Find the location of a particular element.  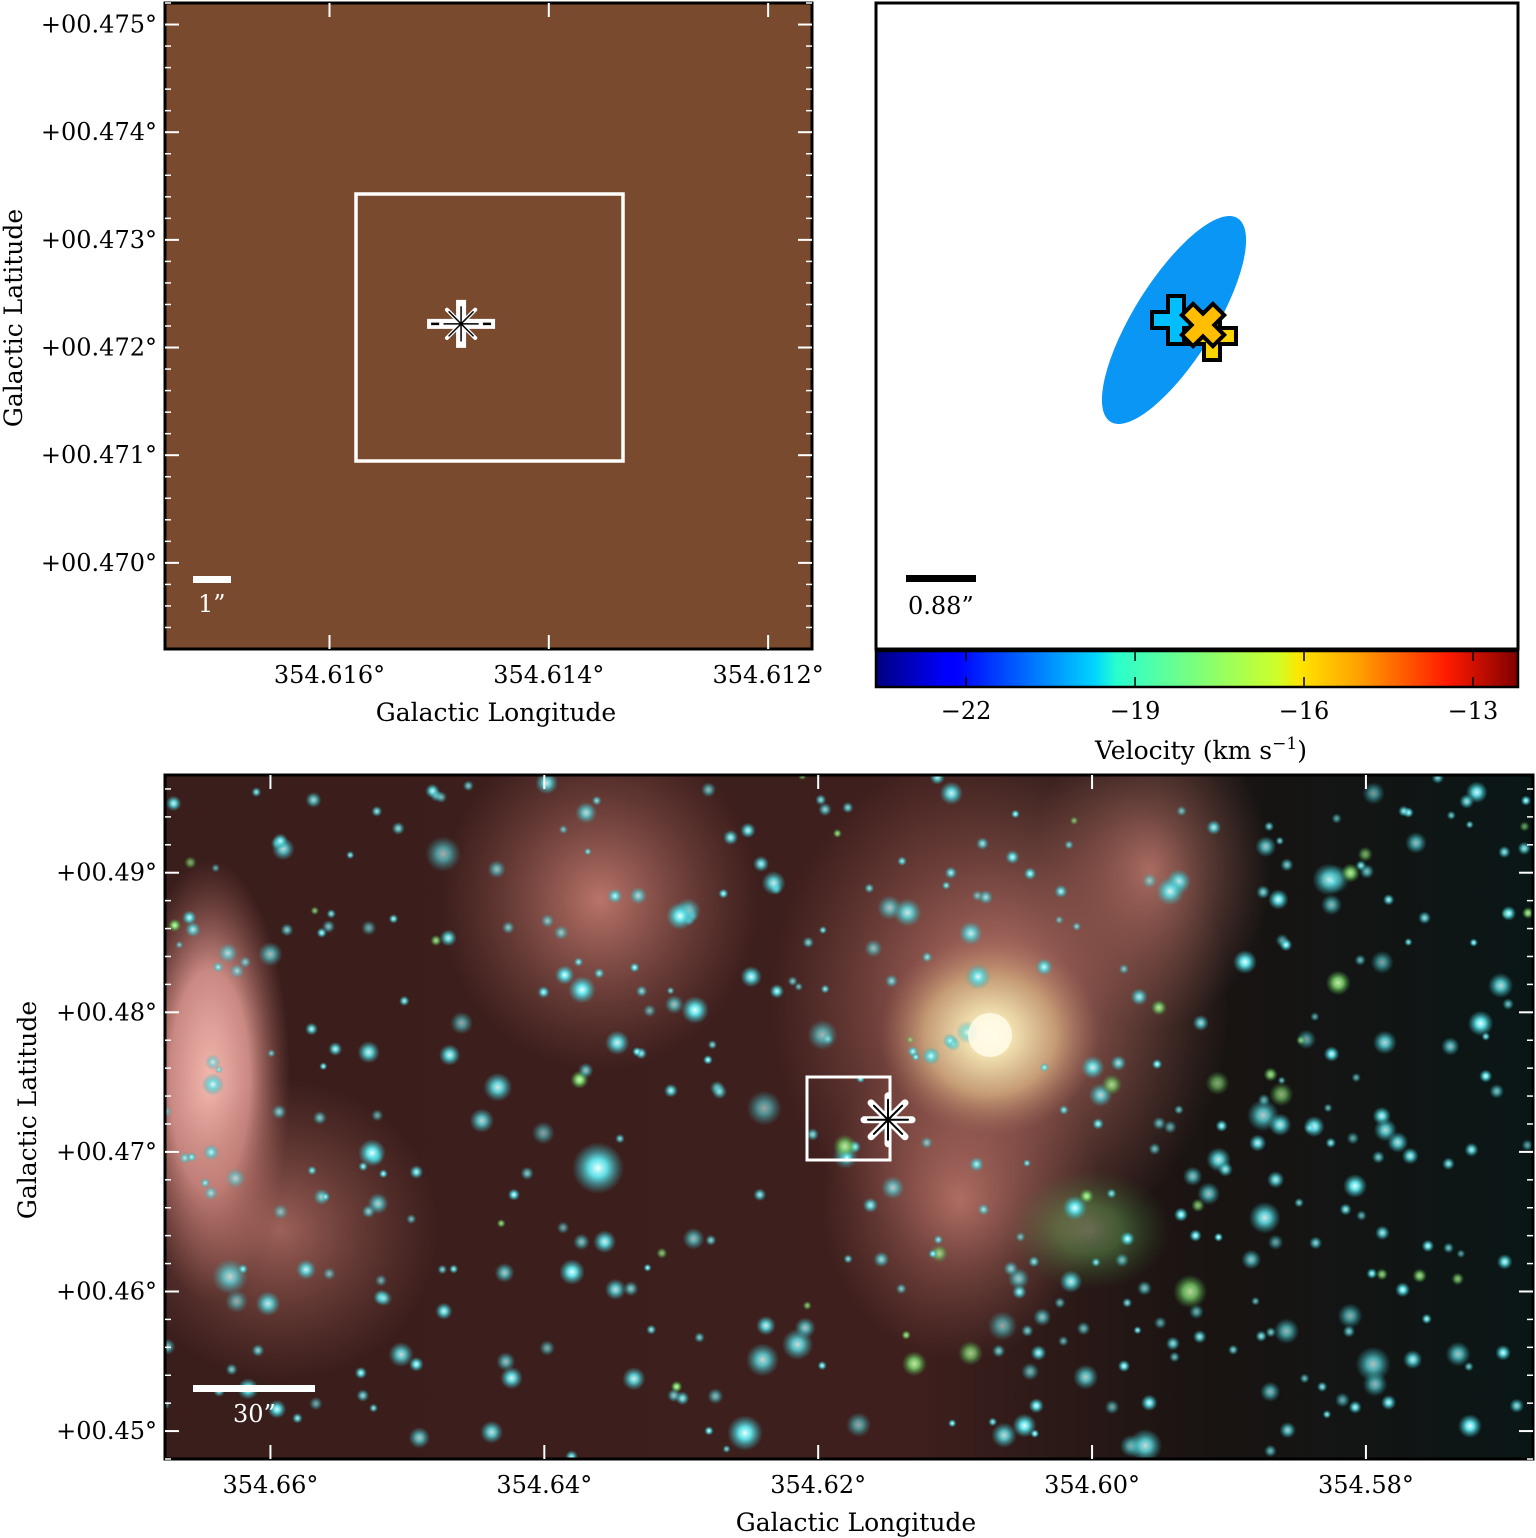

zoom-region-box is located at coordinates (489, 327).